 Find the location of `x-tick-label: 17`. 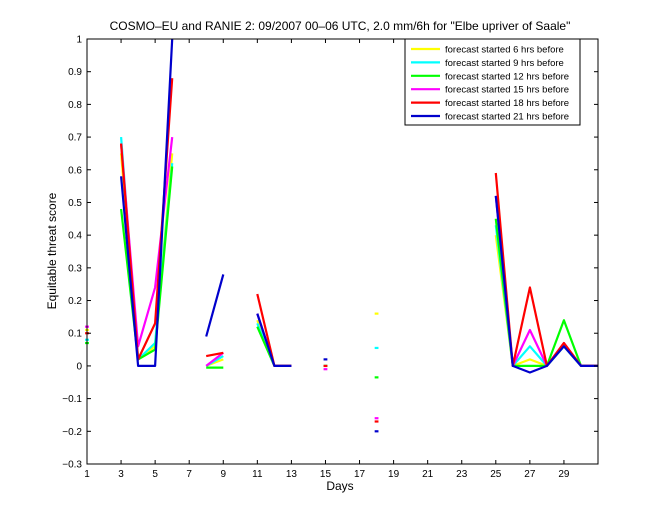

x-tick-label: 17 is located at coordinates (360, 474).